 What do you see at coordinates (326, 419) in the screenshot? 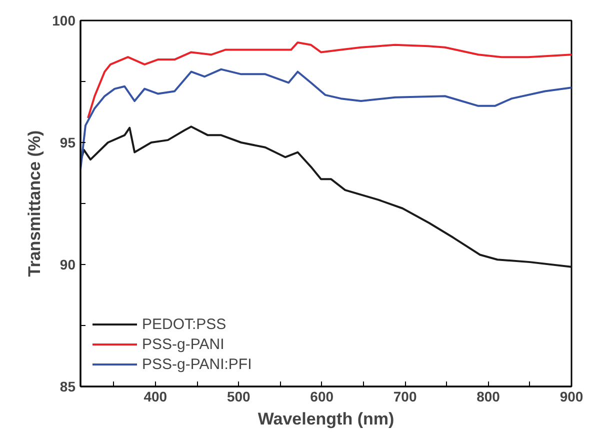
I see `x-axis-title: Wavelength (nm)` at bounding box center [326, 419].